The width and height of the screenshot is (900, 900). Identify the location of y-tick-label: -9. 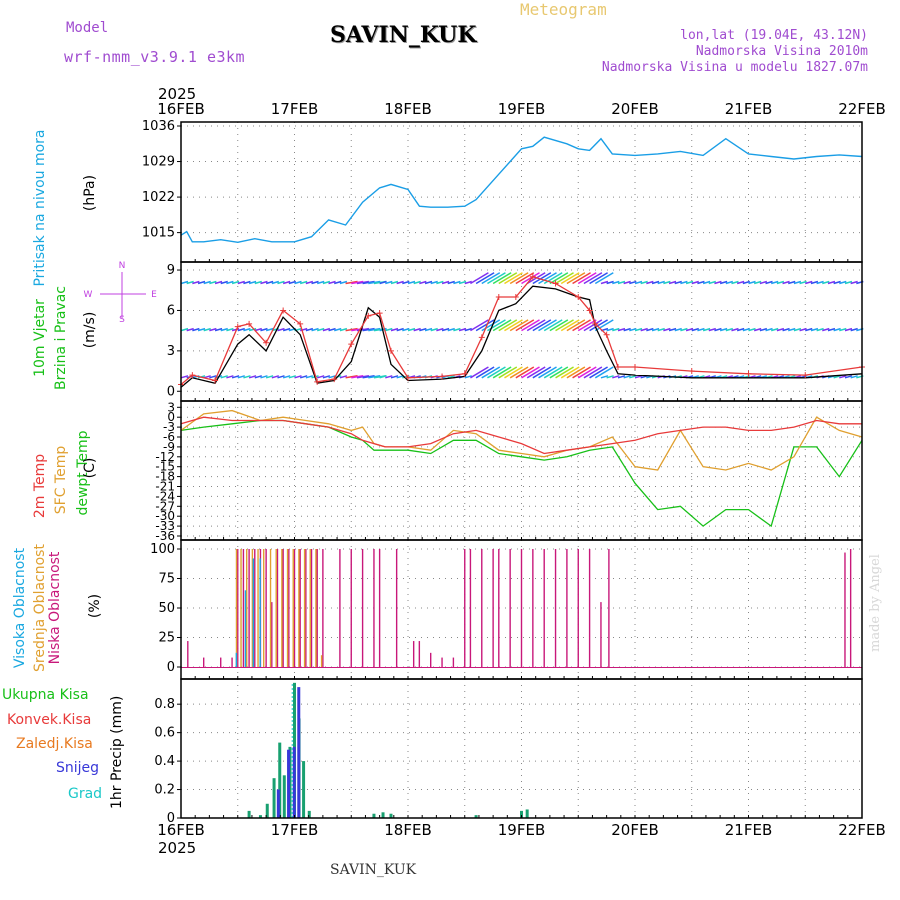
(169, 447).